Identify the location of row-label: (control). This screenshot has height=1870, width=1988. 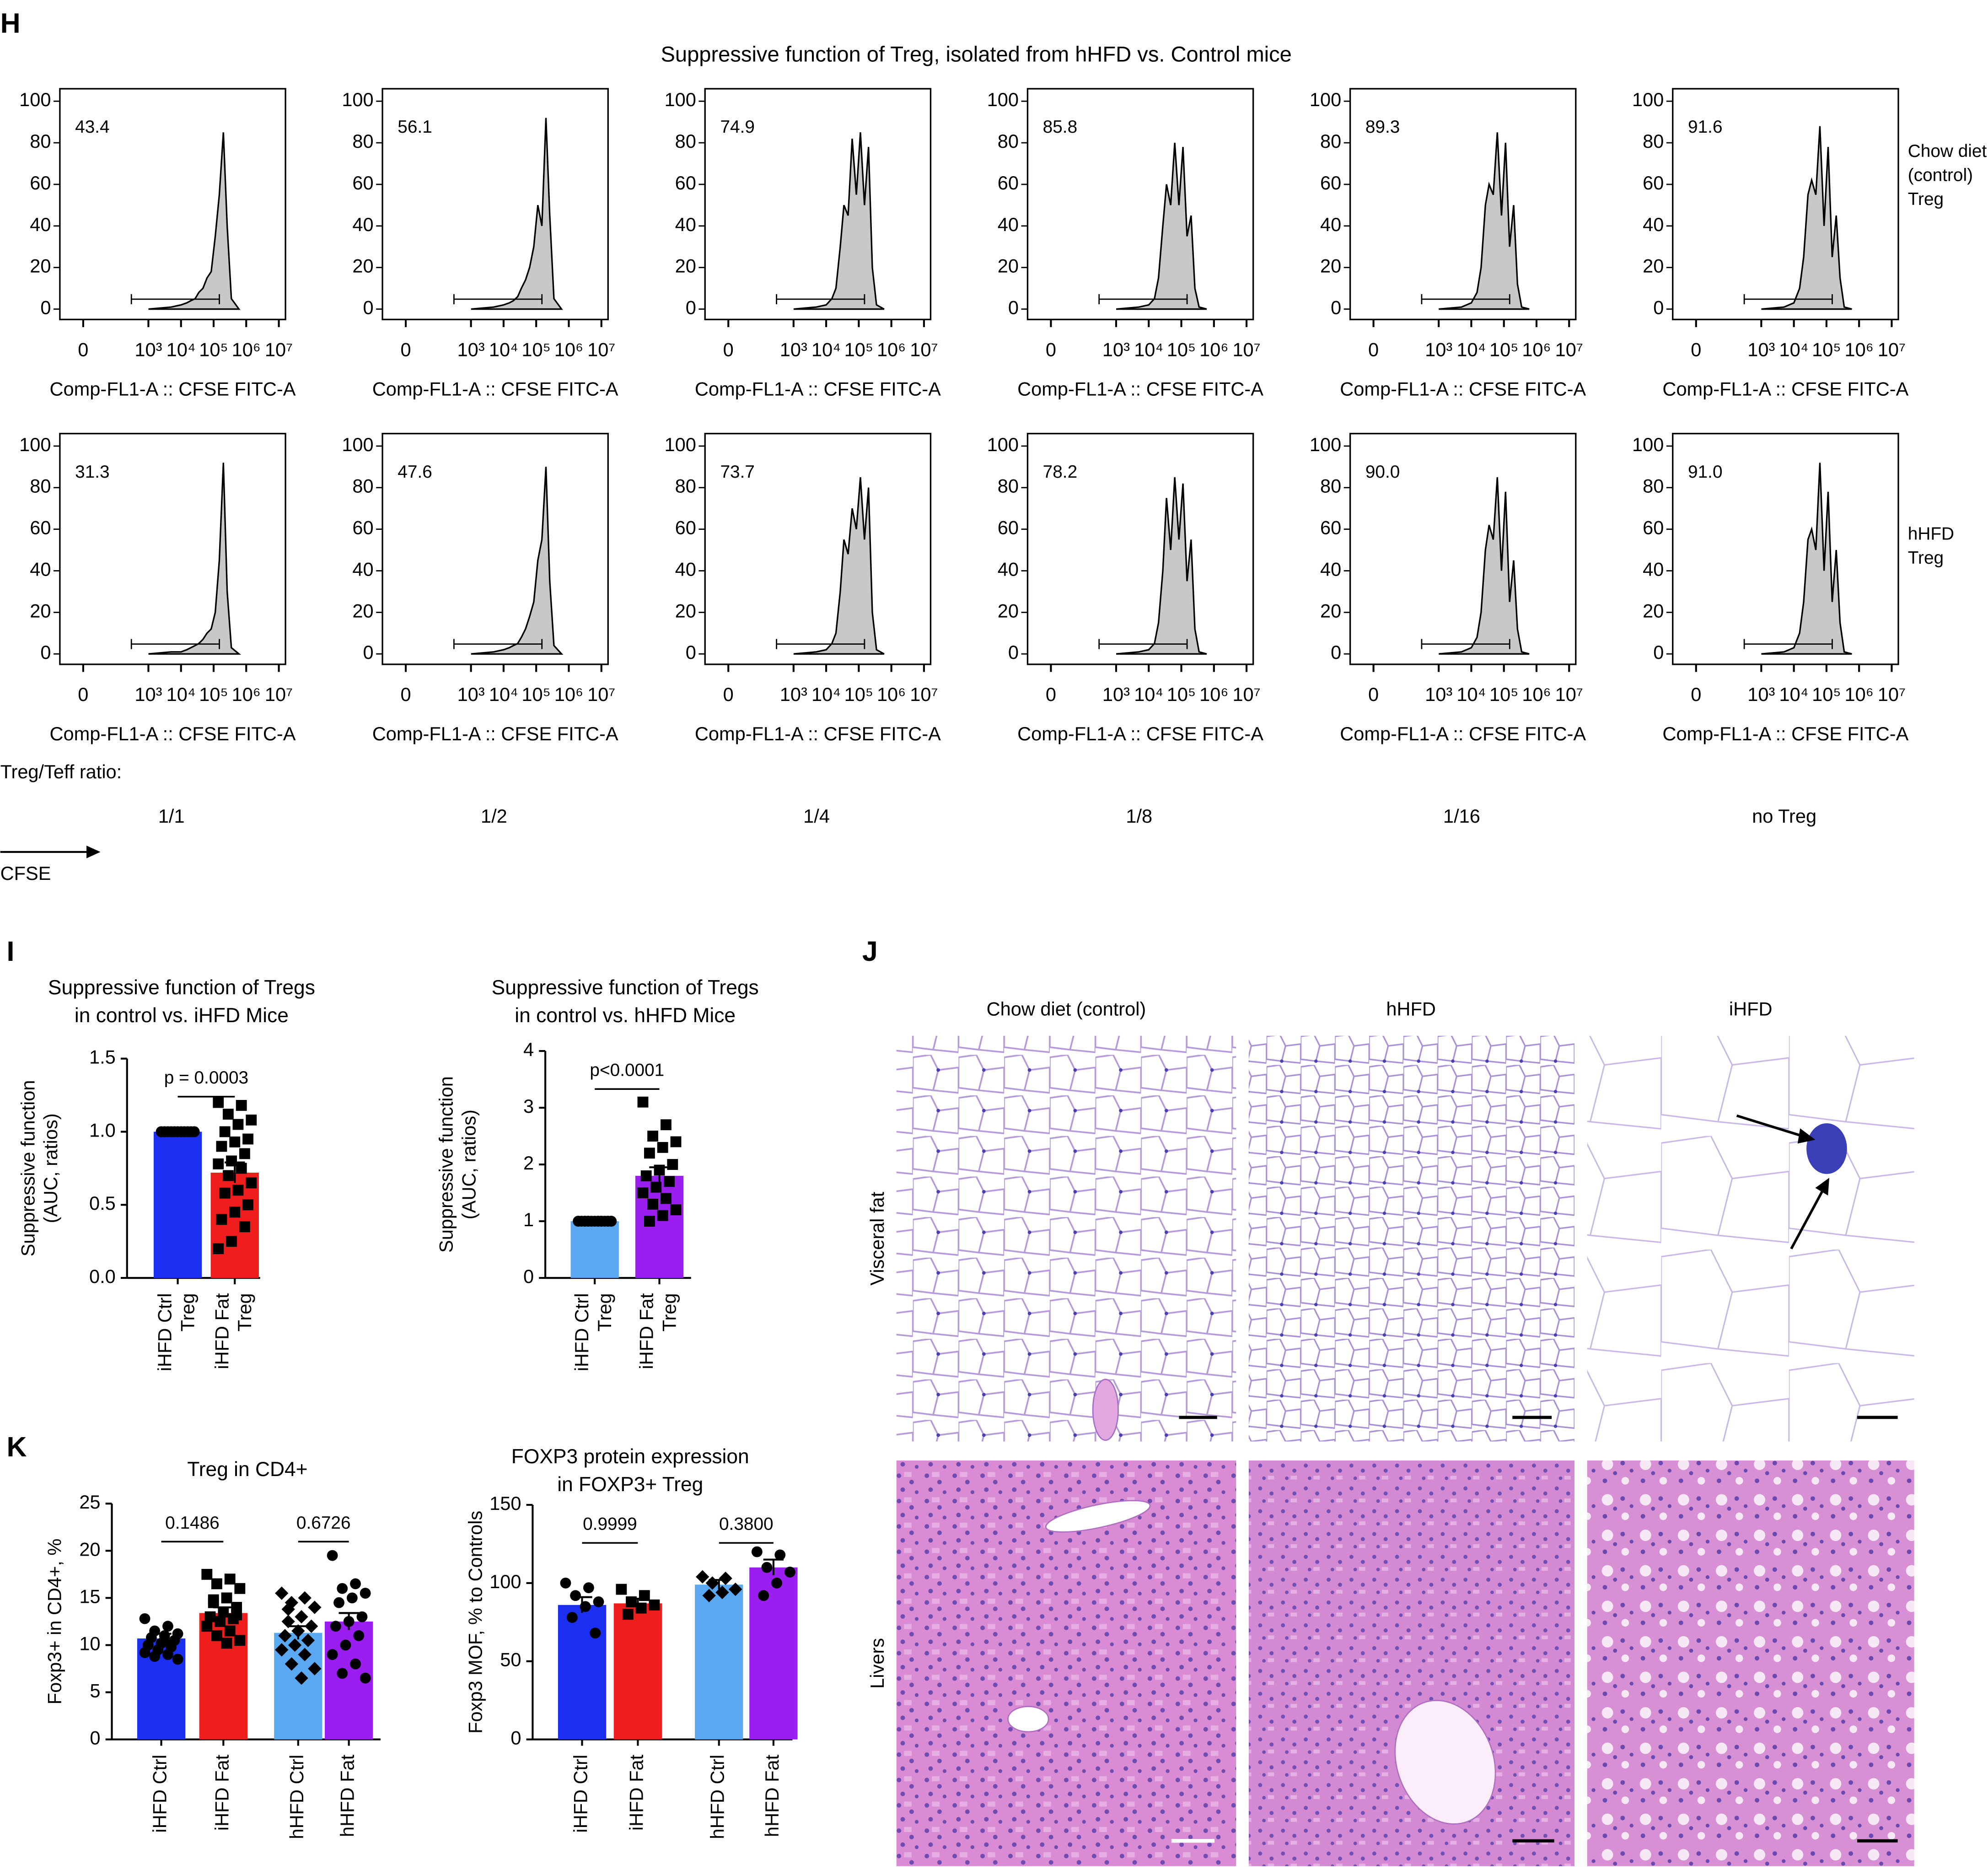
(1940, 175).